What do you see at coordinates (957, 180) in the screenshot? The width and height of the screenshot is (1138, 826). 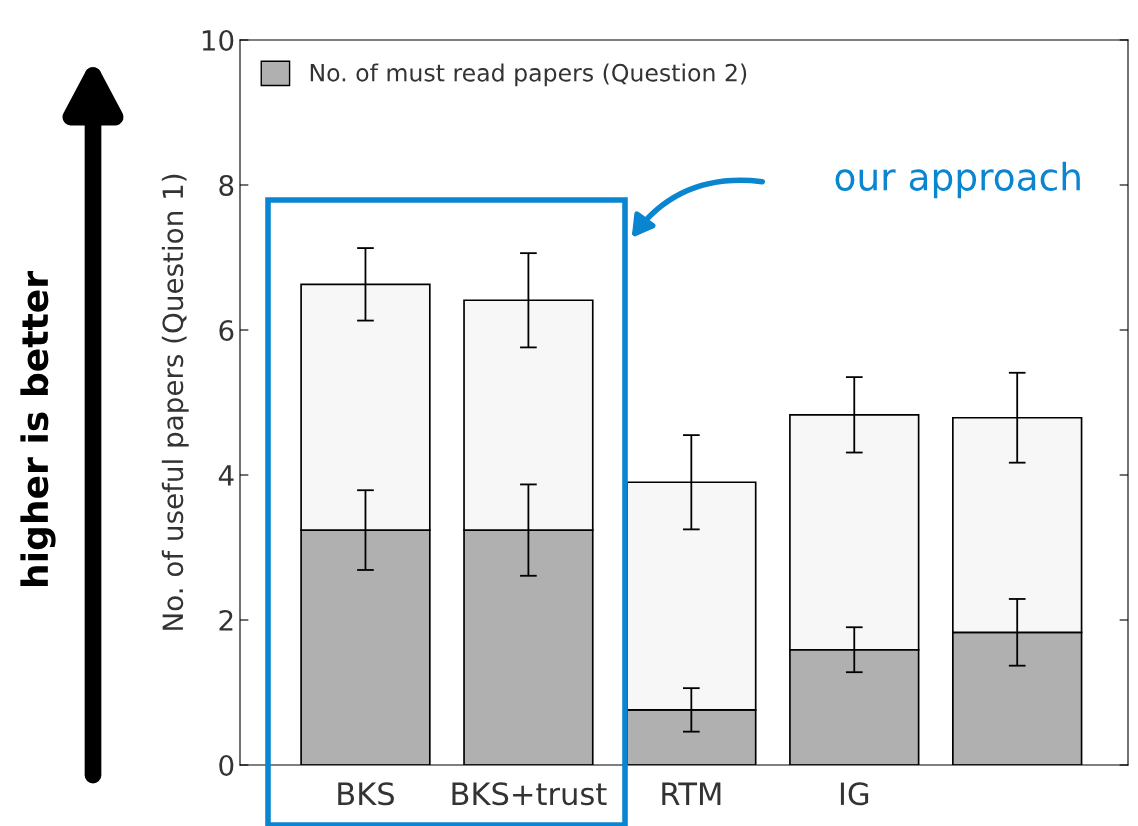 I see `annotation: our approach` at bounding box center [957, 180].